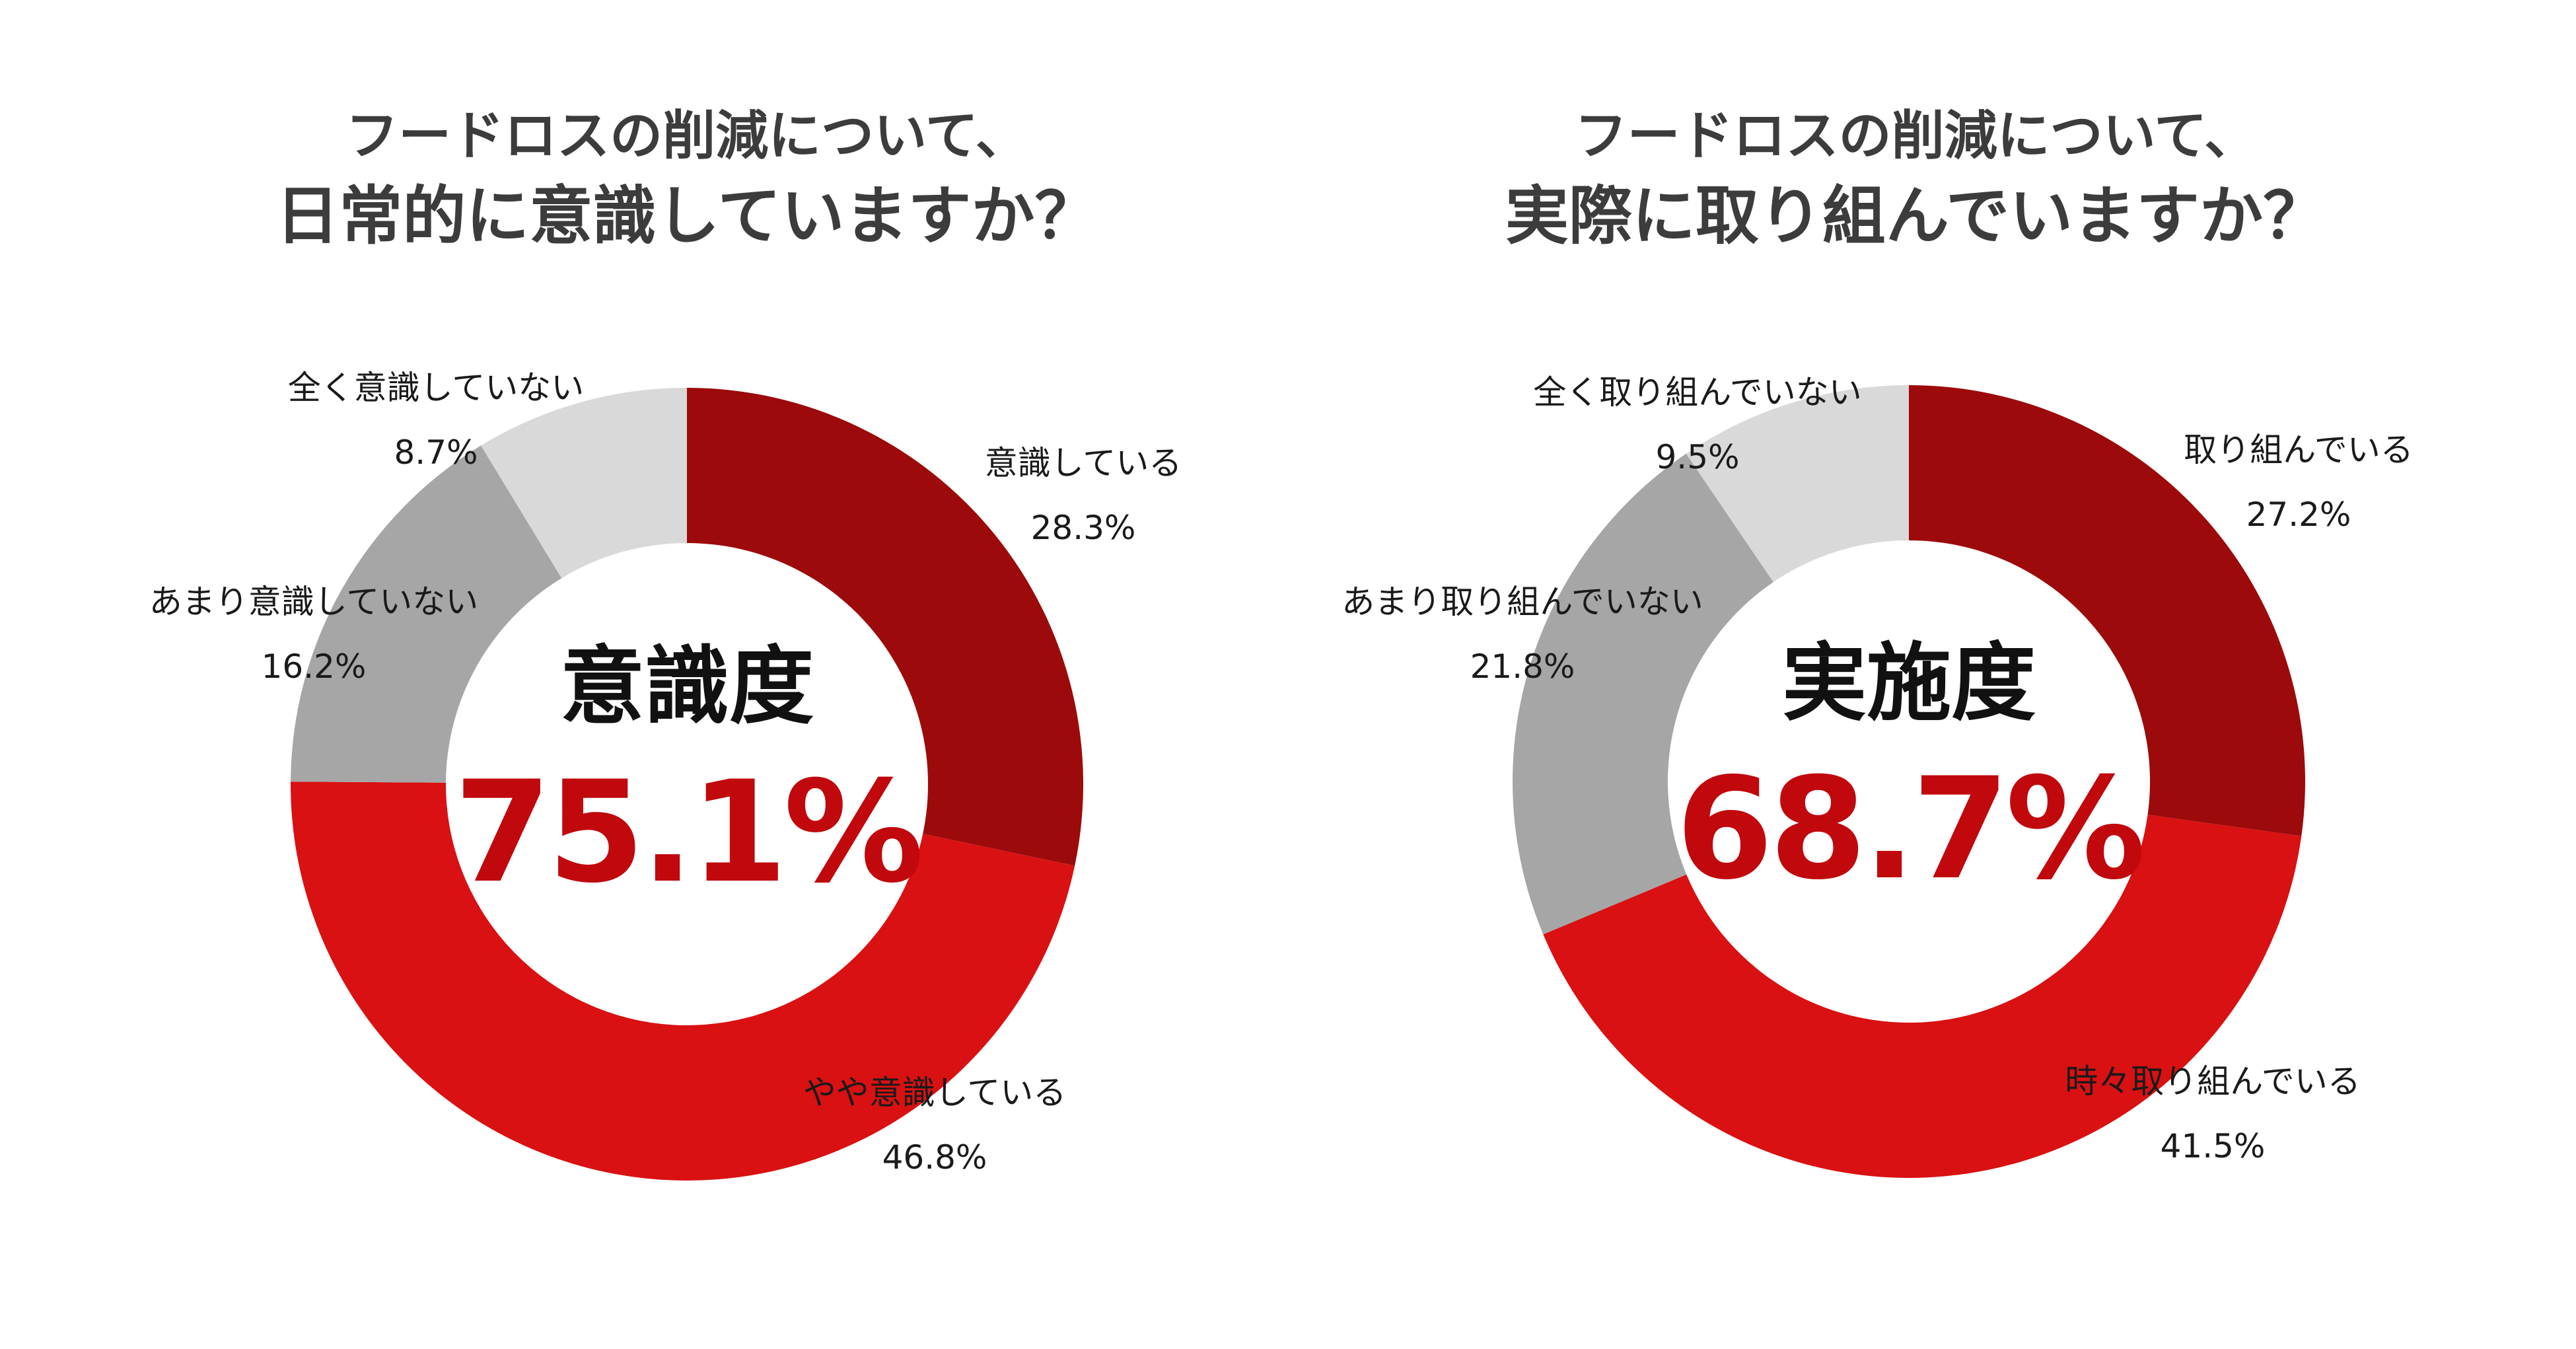 Image resolution: width=2576 pixels, height=1349 pixels. I want to click on slice-name: やや意識している, so click(935, 1093).